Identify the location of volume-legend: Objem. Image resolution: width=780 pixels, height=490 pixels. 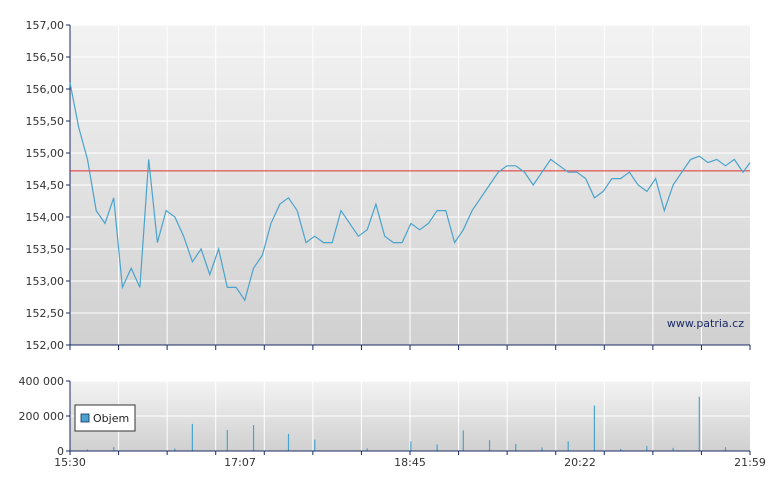
(105, 418).